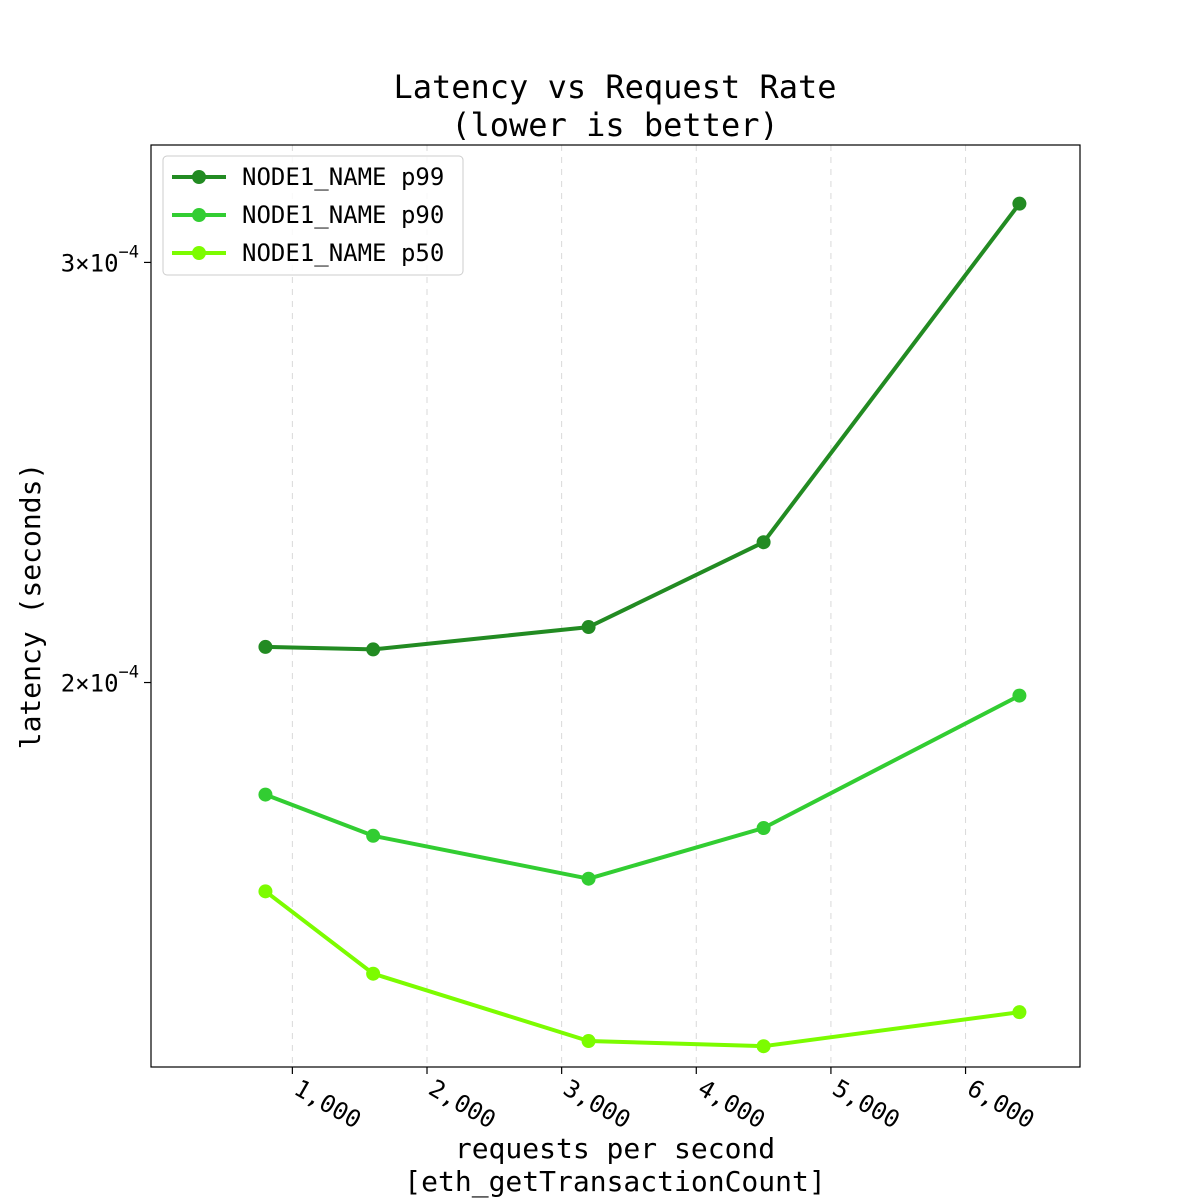 The height and width of the screenshot is (1200, 1200). I want to click on legend-box, so click(313, 215).